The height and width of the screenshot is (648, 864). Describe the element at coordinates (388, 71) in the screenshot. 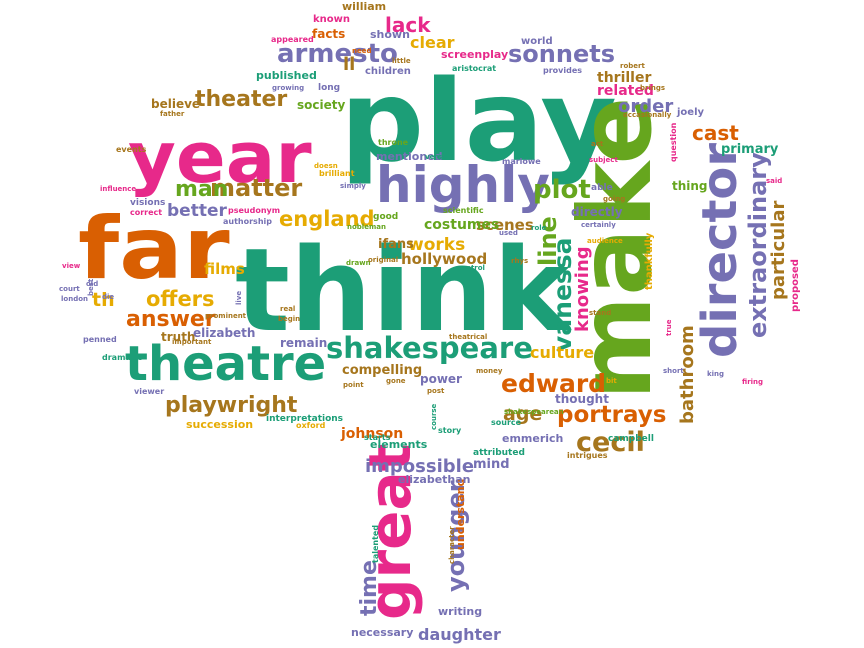

I see `word-children: children` at that location.